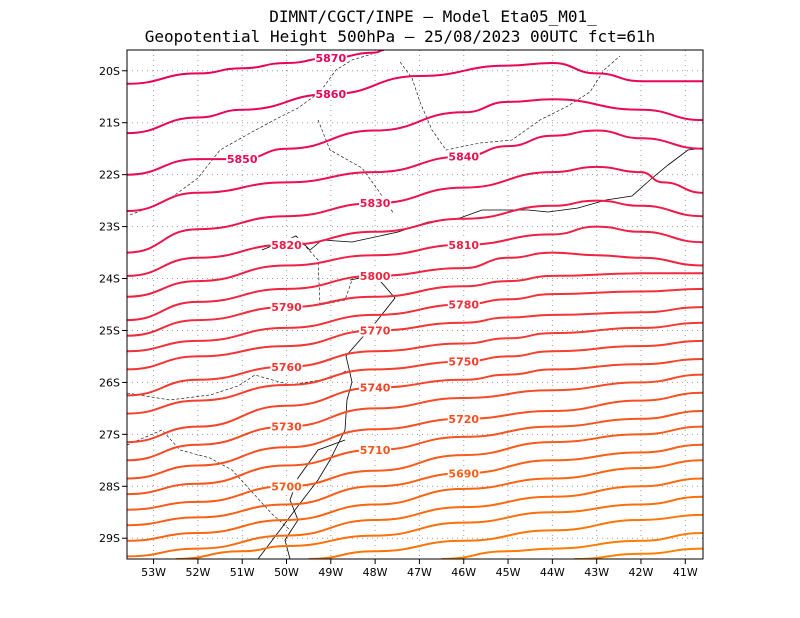  I want to click on x-tick-label: 42W, so click(641, 572).